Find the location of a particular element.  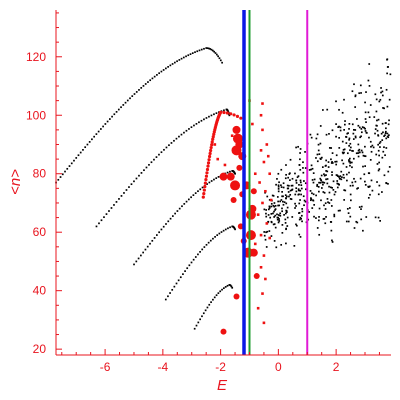

x-axis-title: E is located at coordinates (222, 385).